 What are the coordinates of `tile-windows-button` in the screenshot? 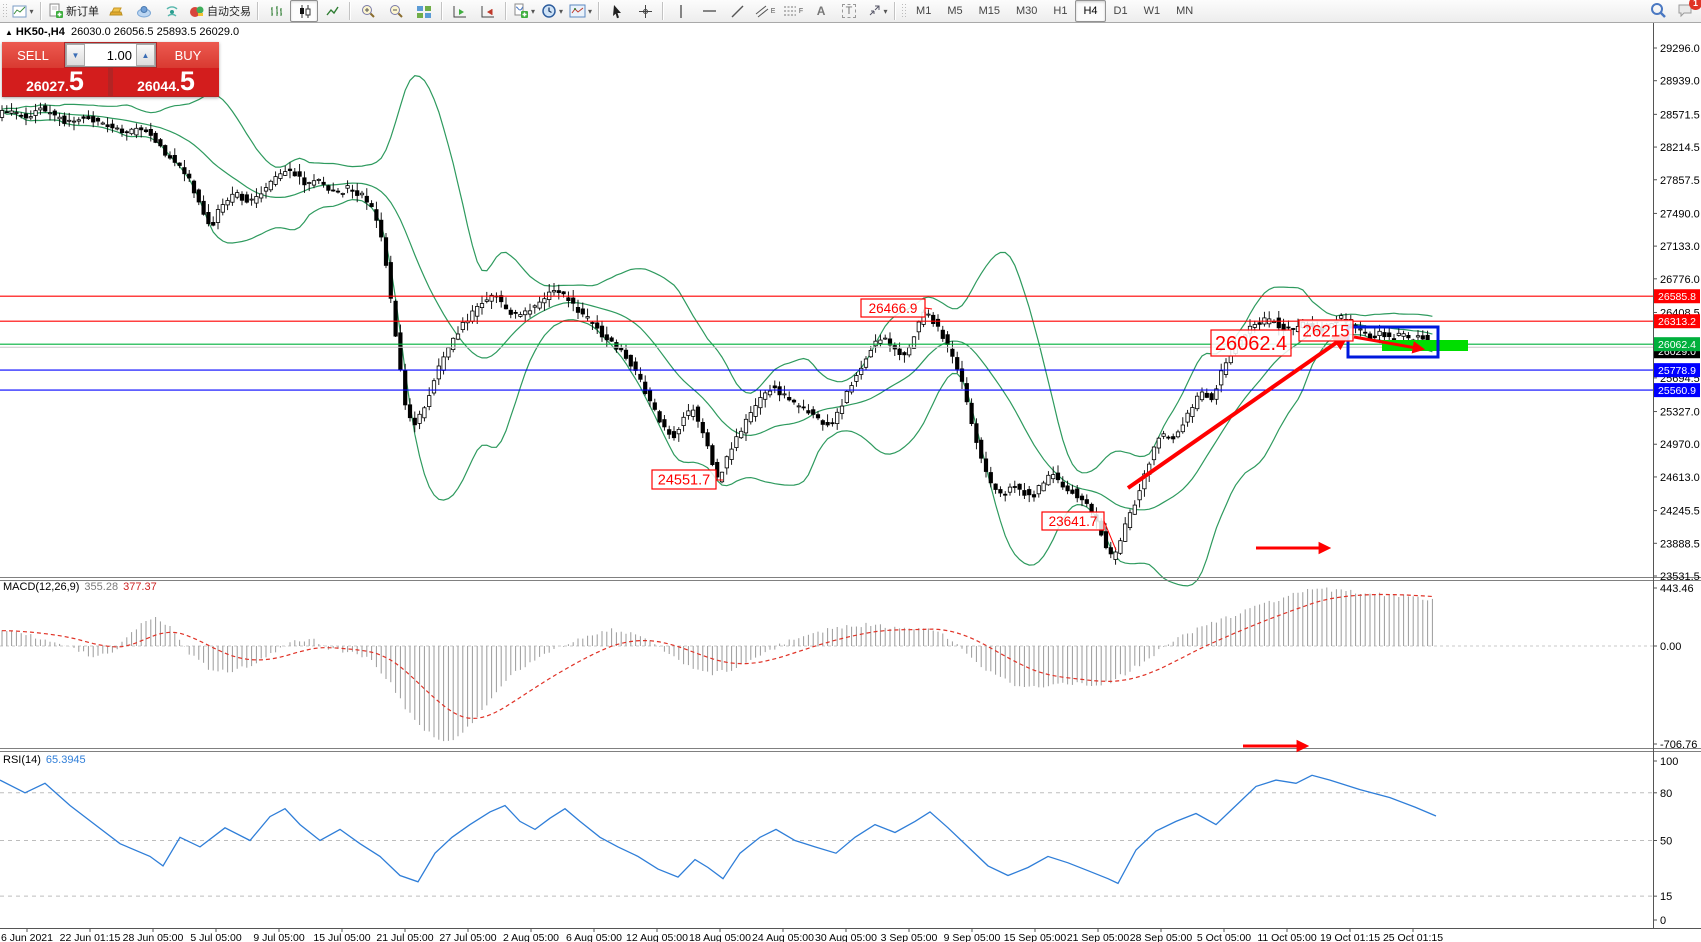 It's located at (424, 11).